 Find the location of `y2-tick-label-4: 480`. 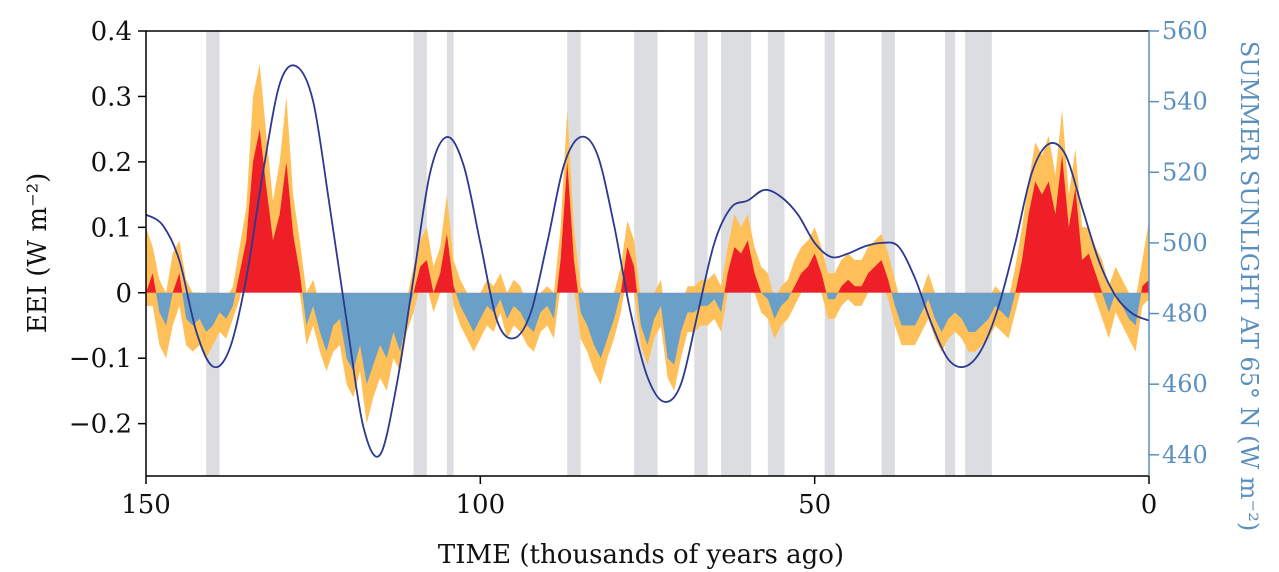

y2-tick-label-4: 480 is located at coordinates (1185, 314).